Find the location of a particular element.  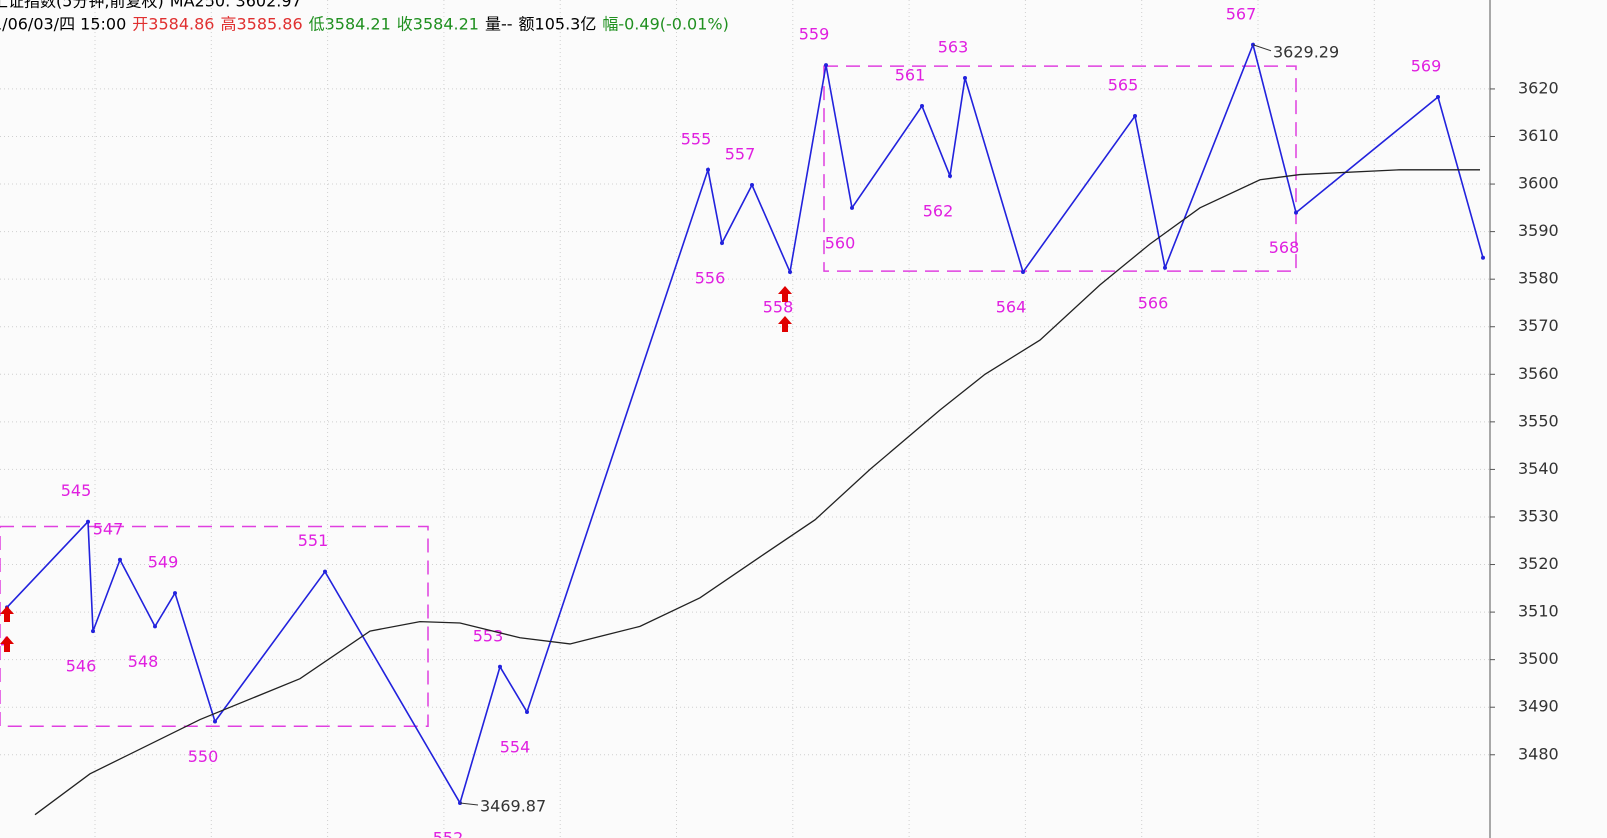

y-tick-label: 3580 is located at coordinates (1538, 278).